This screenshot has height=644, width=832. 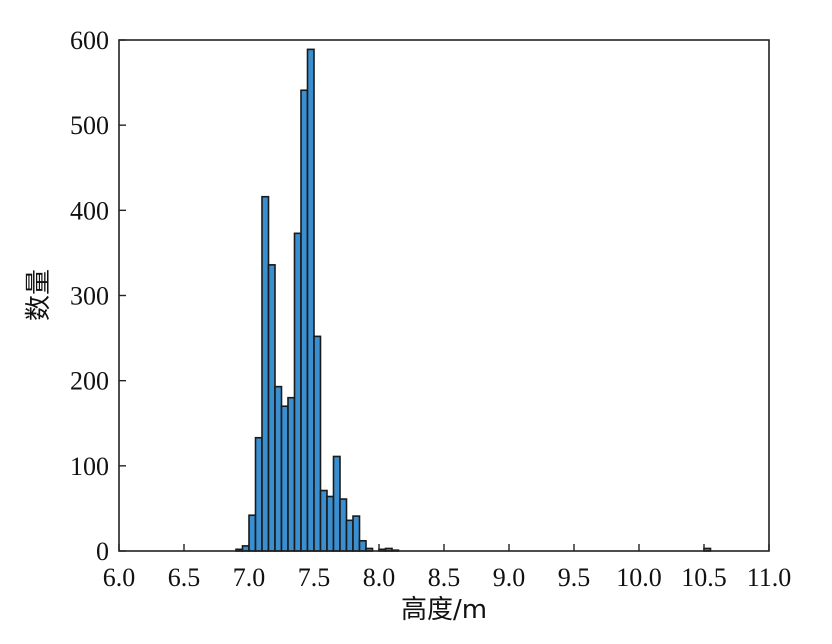 I want to click on y-tick-label: 500, so click(x=89, y=125).